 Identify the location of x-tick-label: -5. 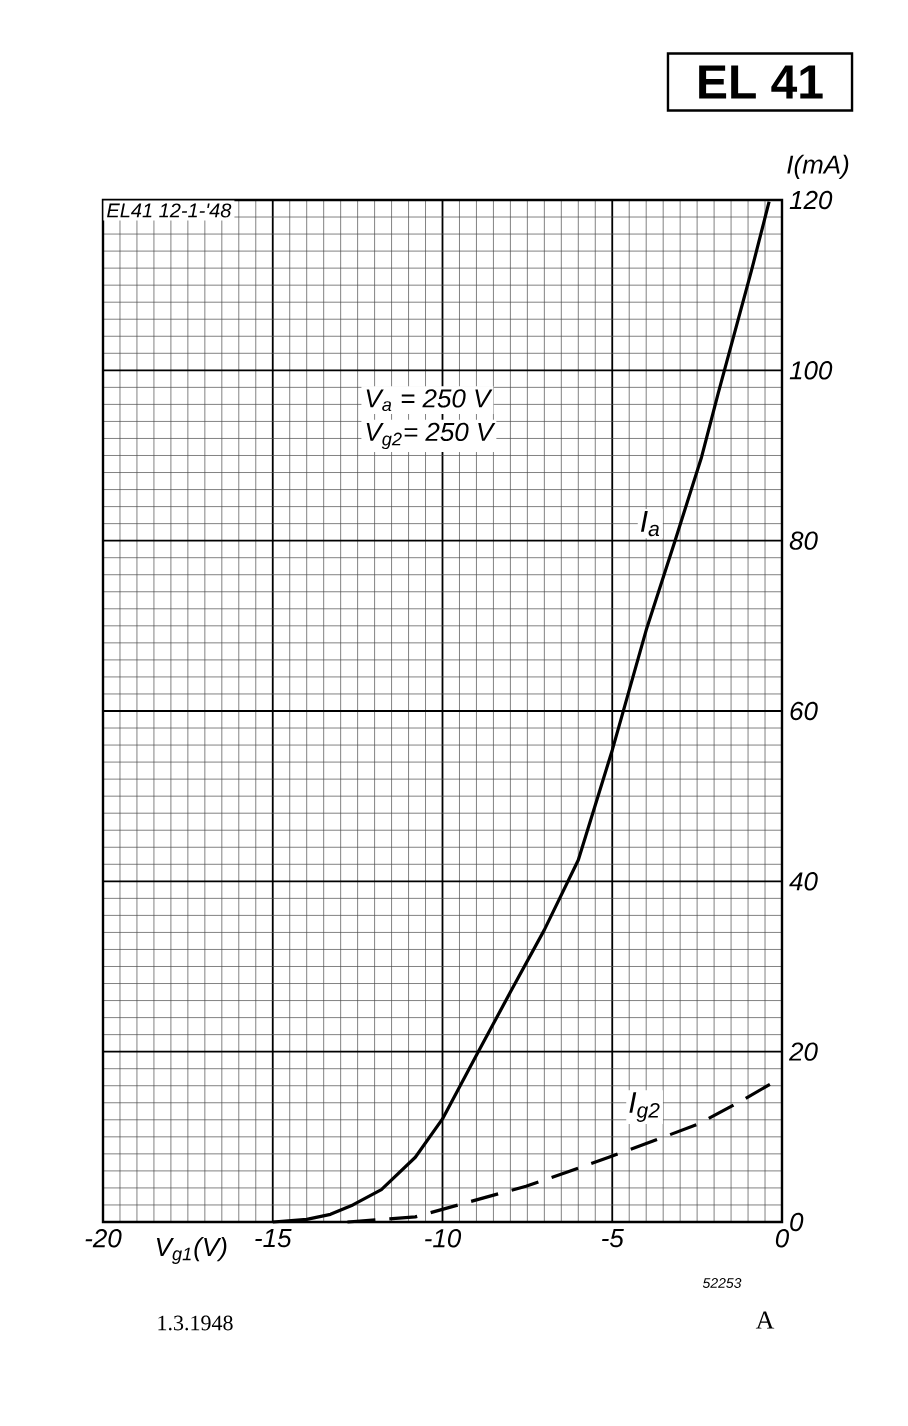
(613, 1238).